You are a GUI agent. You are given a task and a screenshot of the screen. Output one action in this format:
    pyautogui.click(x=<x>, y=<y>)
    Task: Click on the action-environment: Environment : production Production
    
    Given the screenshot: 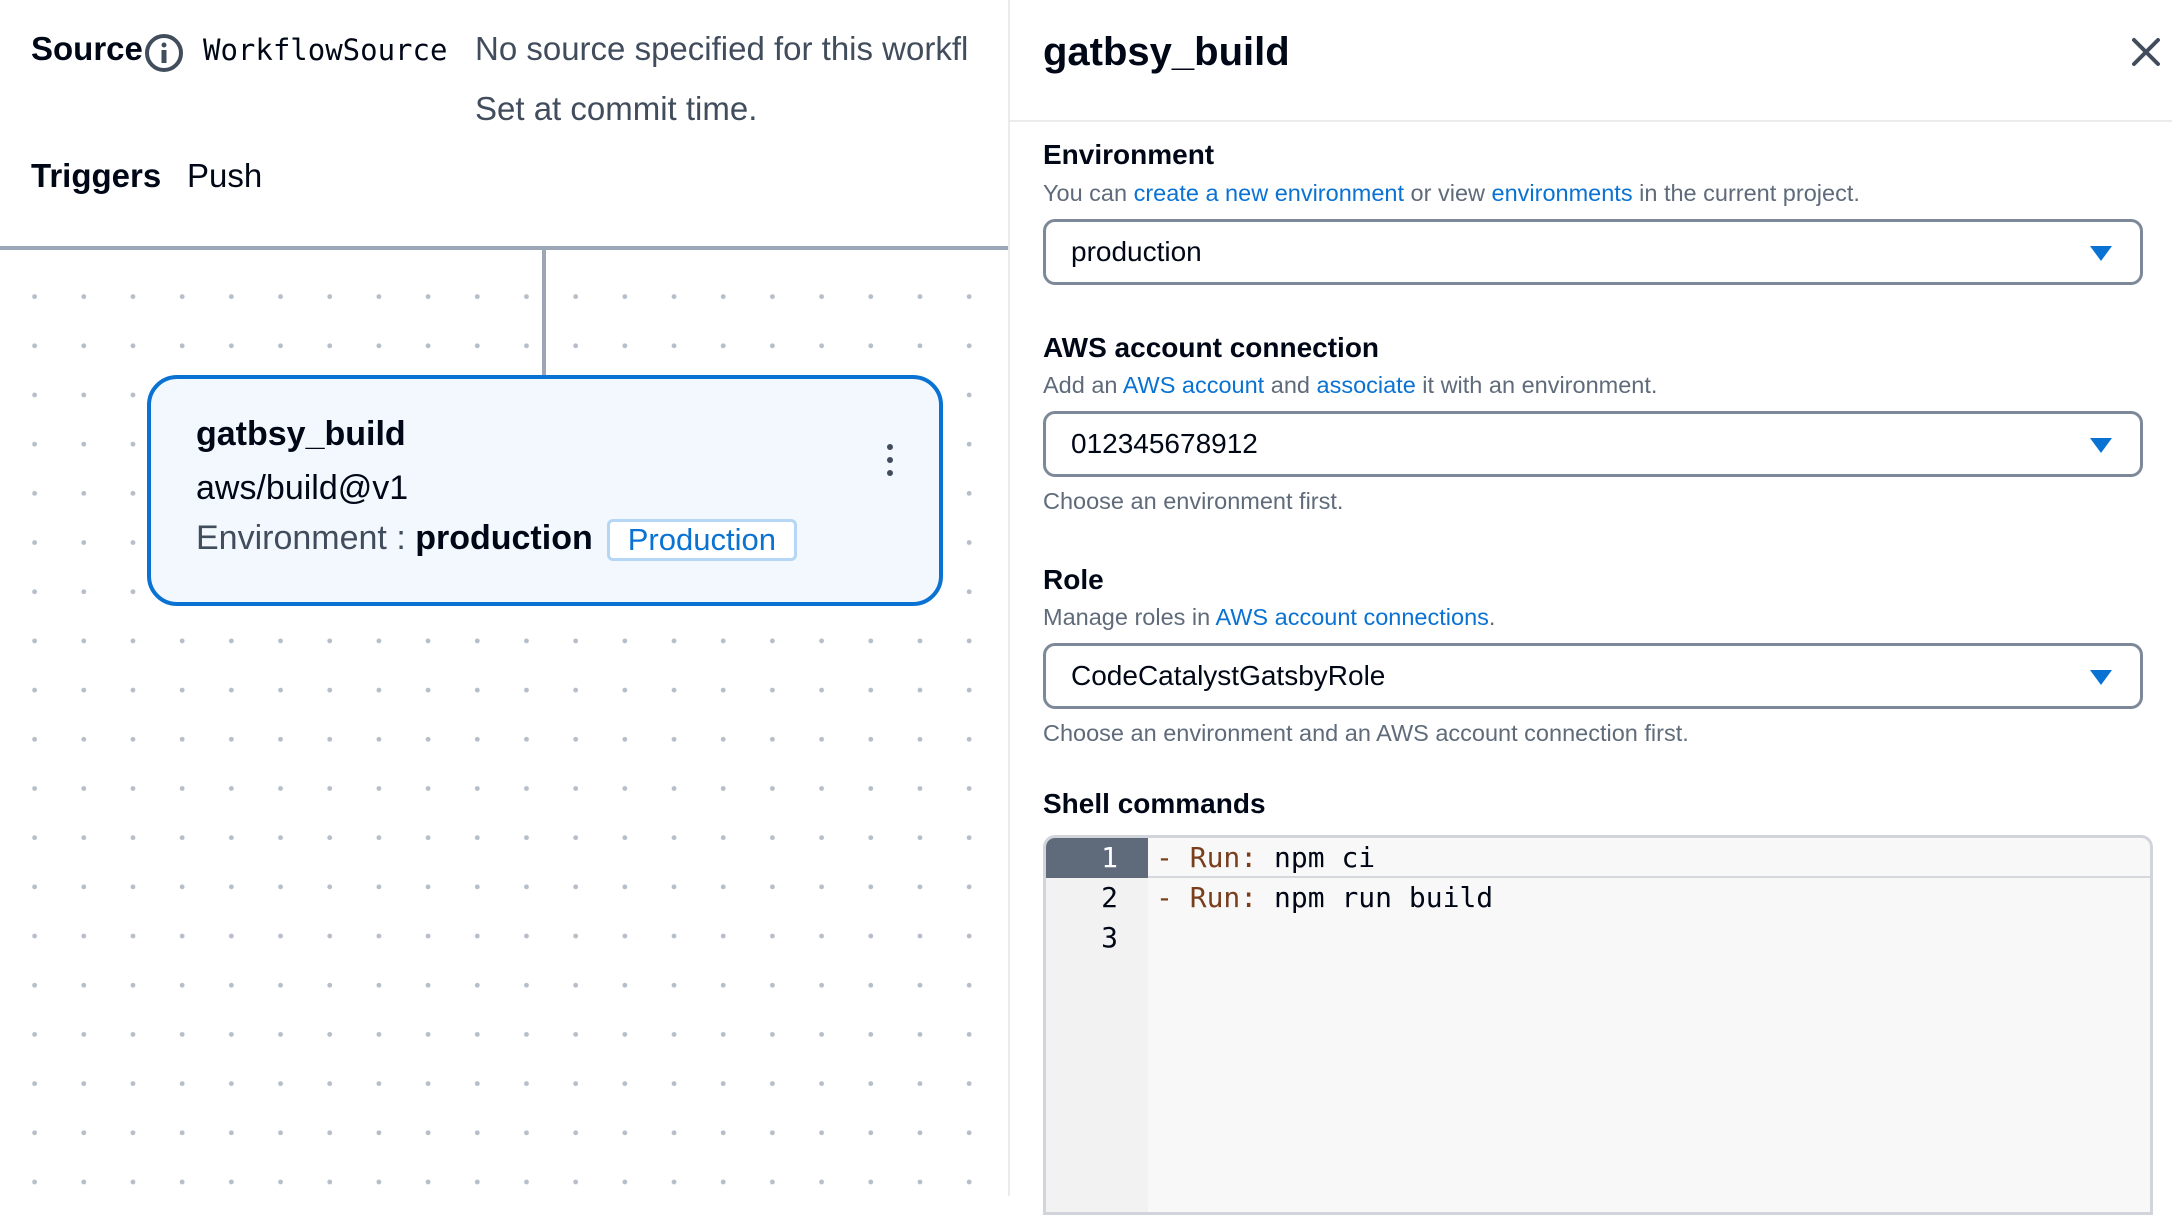 What is the action you would take?
    pyautogui.click(x=496, y=540)
    